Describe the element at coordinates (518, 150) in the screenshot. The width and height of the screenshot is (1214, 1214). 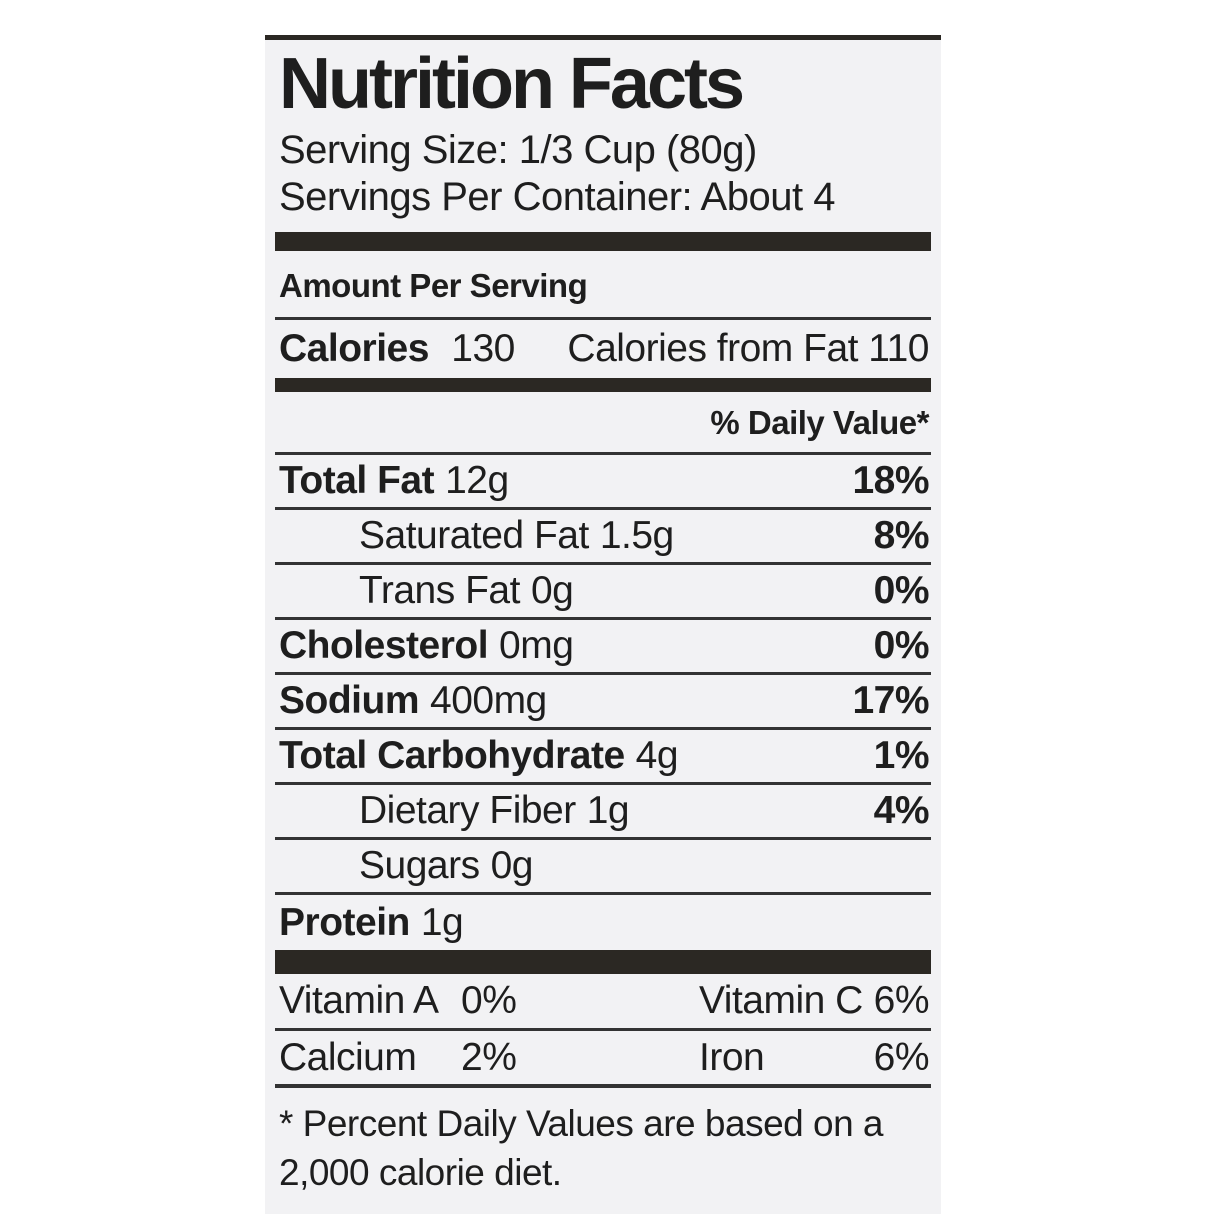
I see `serving-size: Serving Size: 1/3 Cup (80g)` at that location.